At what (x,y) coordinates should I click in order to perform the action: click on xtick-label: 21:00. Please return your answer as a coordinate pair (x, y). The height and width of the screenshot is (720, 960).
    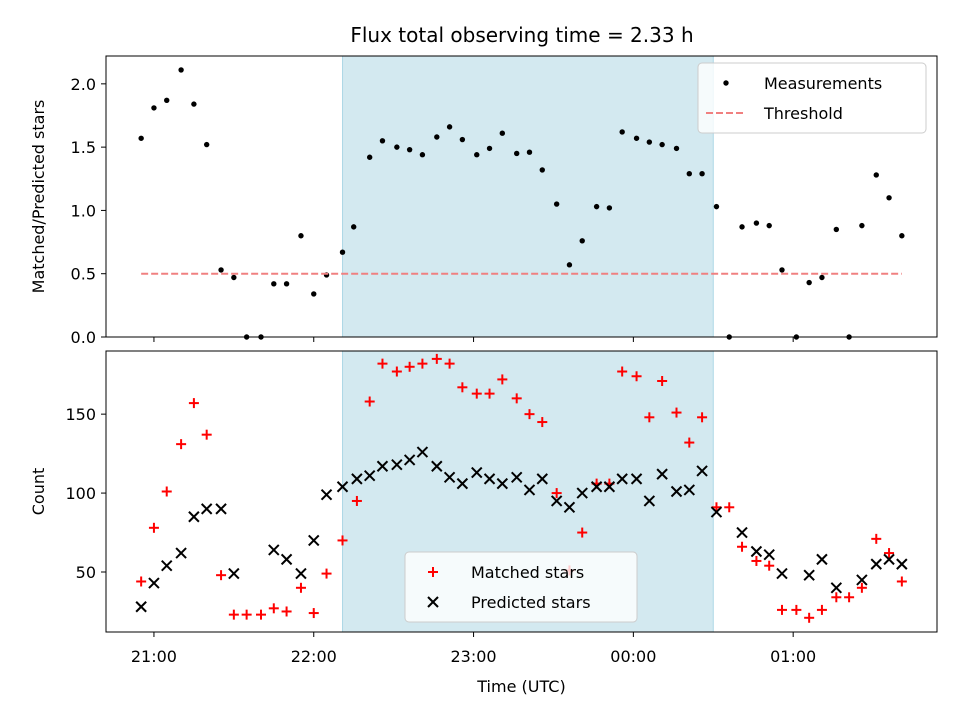
    Looking at the image, I should click on (154, 656).